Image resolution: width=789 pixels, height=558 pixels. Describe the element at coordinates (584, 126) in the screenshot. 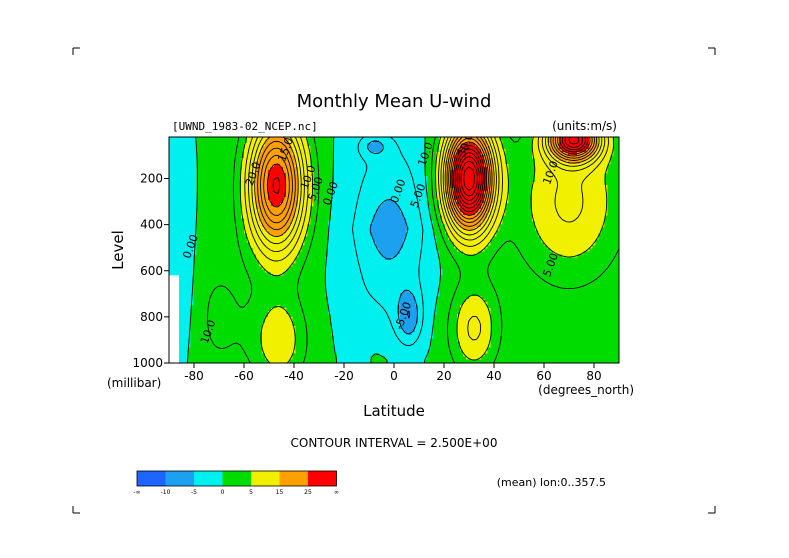

I see `units-label: (units:m/s)` at that location.